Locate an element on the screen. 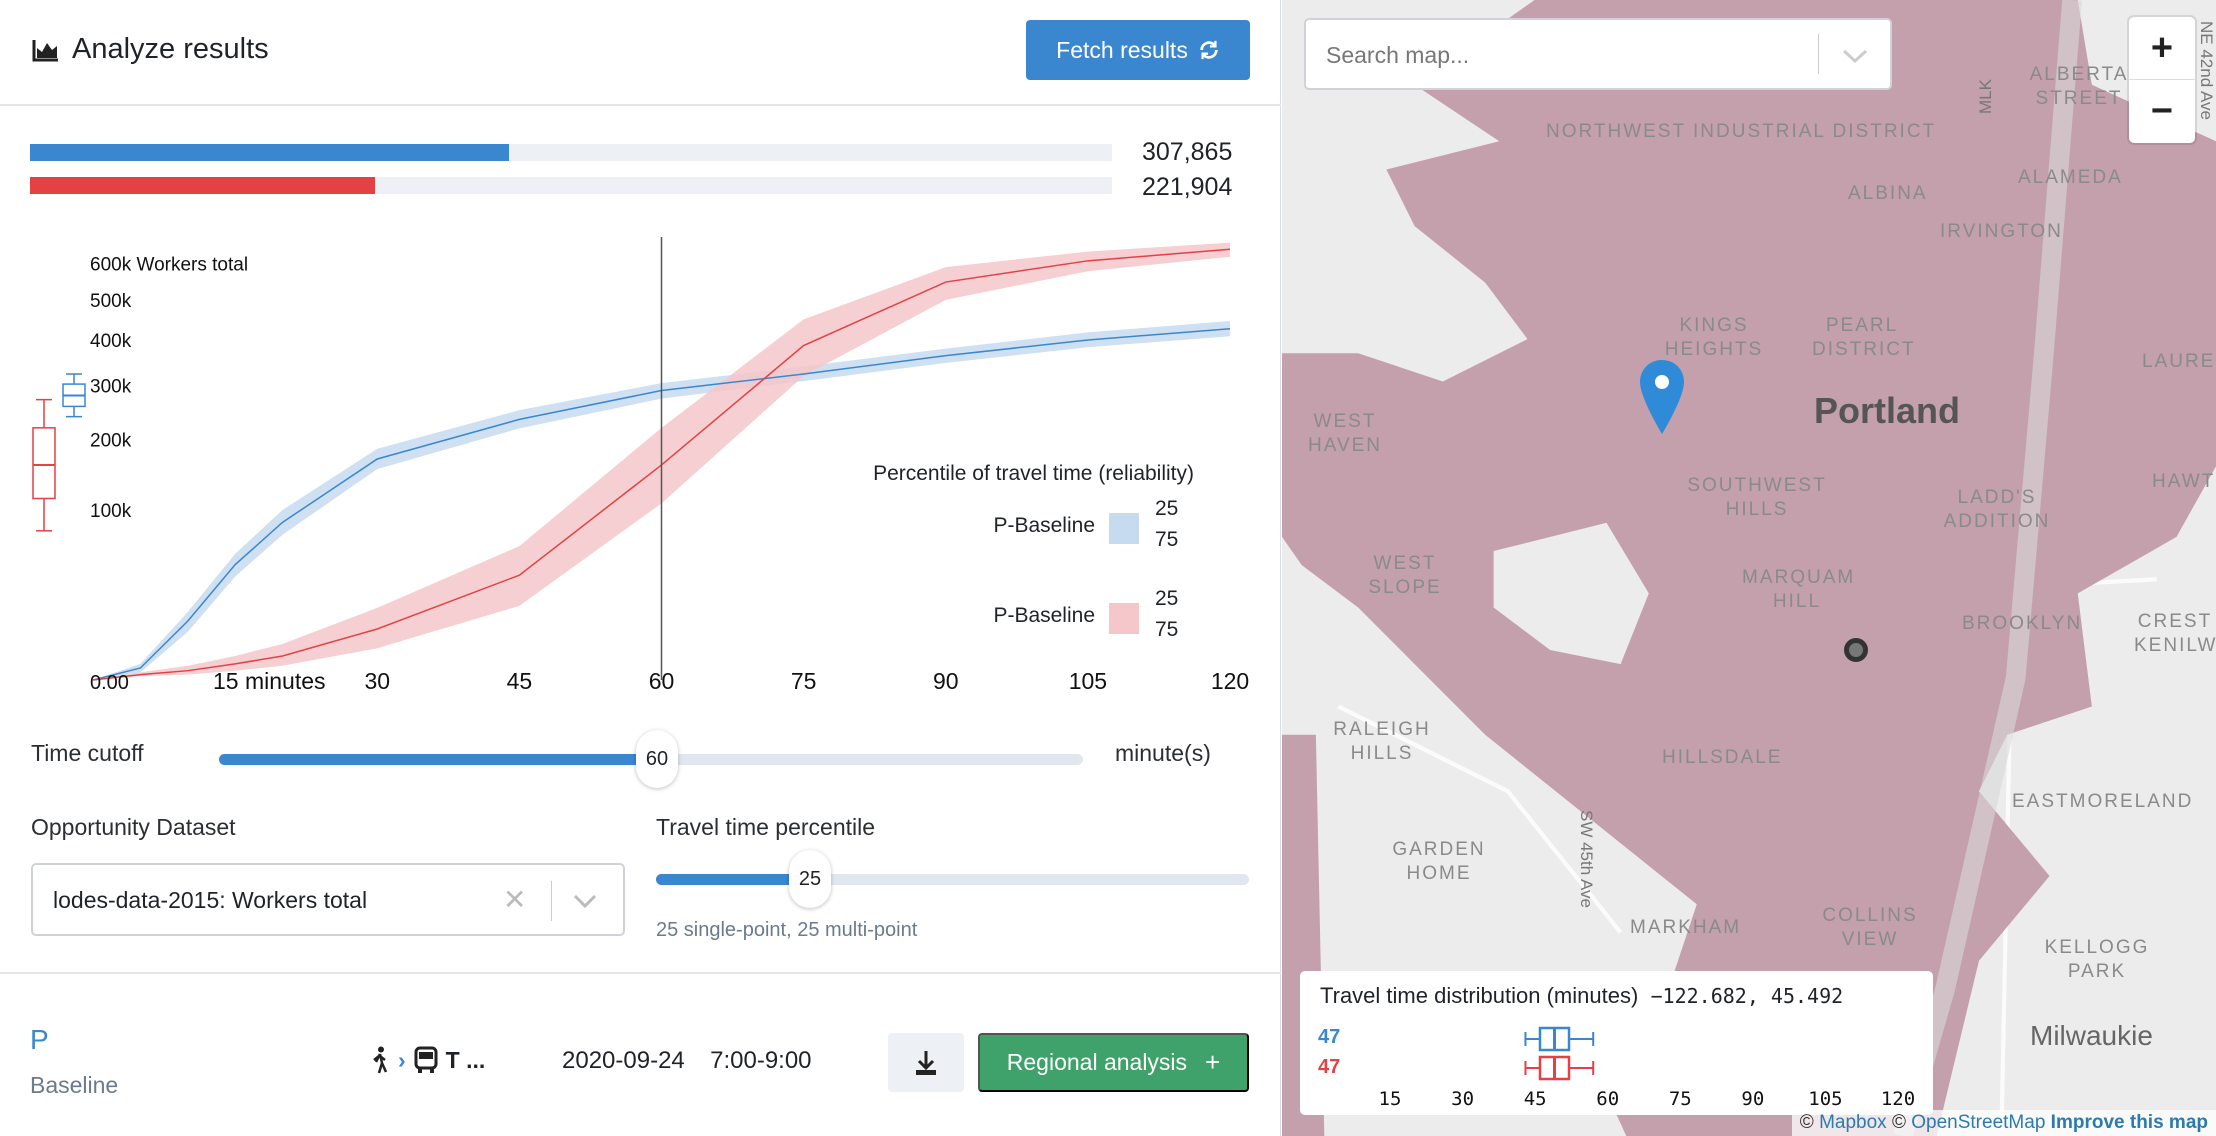  time-cutoff-slider: 60 is located at coordinates (651, 759).